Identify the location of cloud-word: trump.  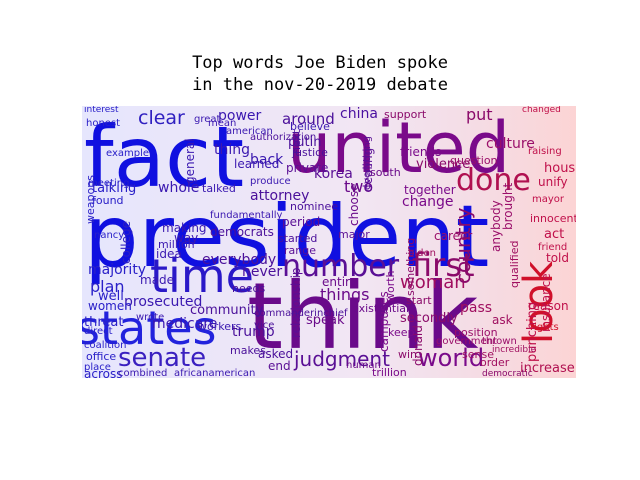
(253, 332).